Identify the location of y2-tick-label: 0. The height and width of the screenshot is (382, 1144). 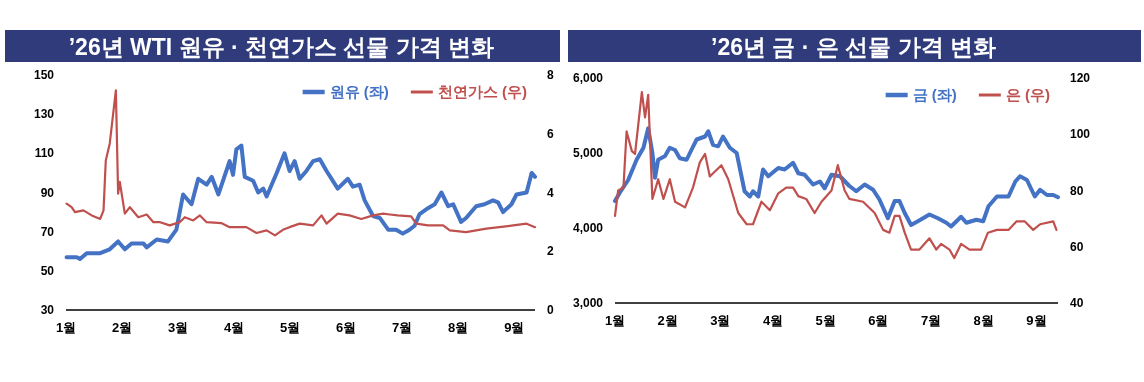
(550, 310).